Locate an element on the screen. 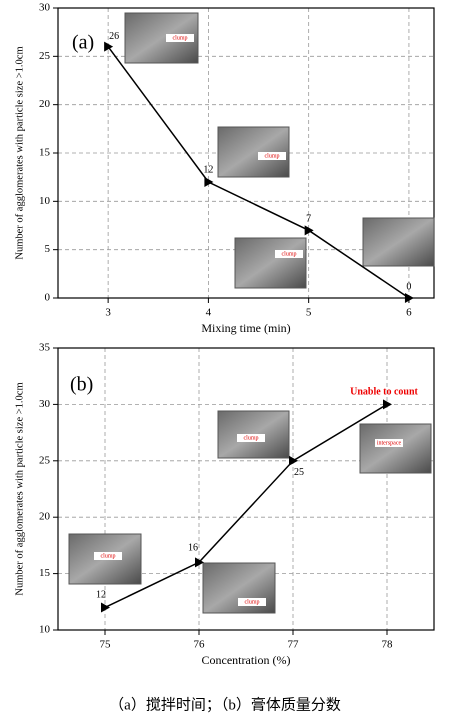 Image resolution: width=451 pixels, height=725 pixels. x-axis-title: Concentration (%) is located at coordinates (246, 660).